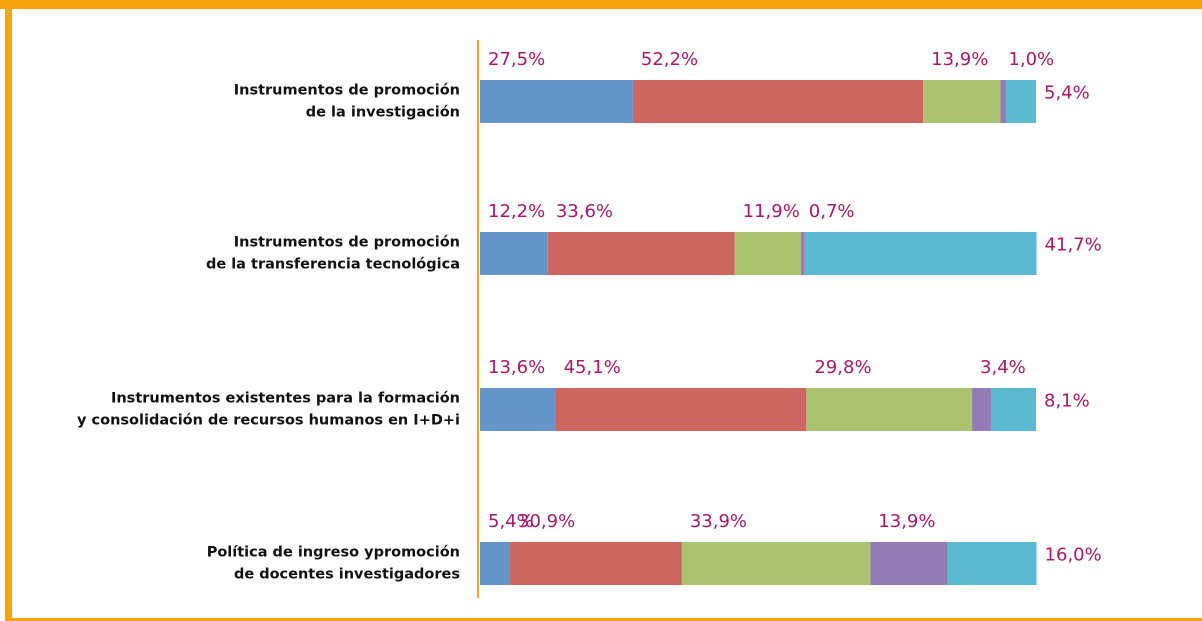 Image resolution: width=1202 pixels, height=621 pixels. Describe the element at coordinates (592, 367) in the screenshot. I see `value-label: 45,1%` at that location.